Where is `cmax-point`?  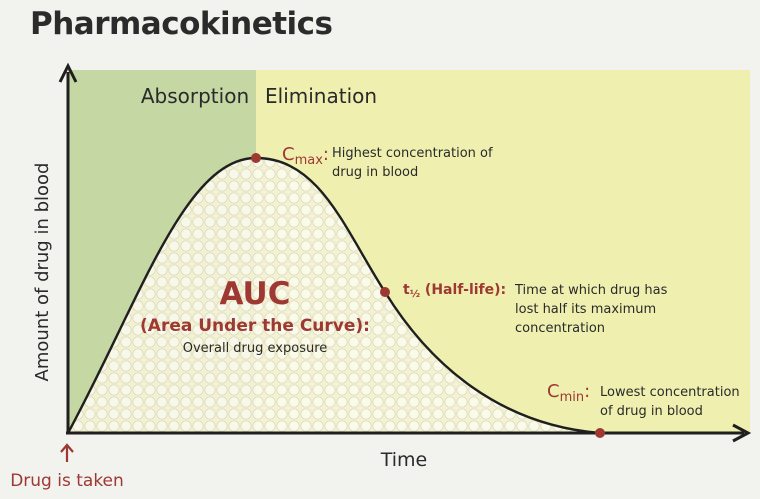
cmax-point is located at coordinates (256, 158).